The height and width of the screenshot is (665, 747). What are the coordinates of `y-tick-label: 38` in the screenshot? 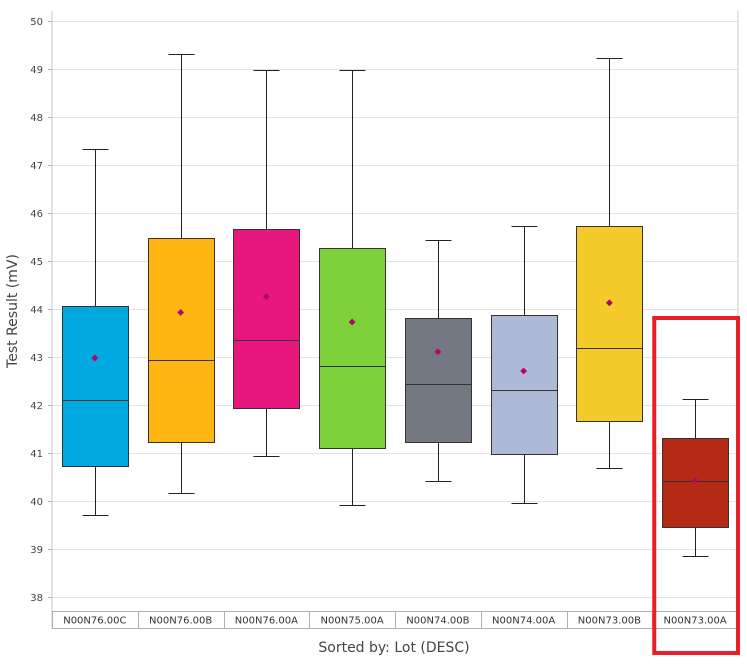 It's located at (36, 598).